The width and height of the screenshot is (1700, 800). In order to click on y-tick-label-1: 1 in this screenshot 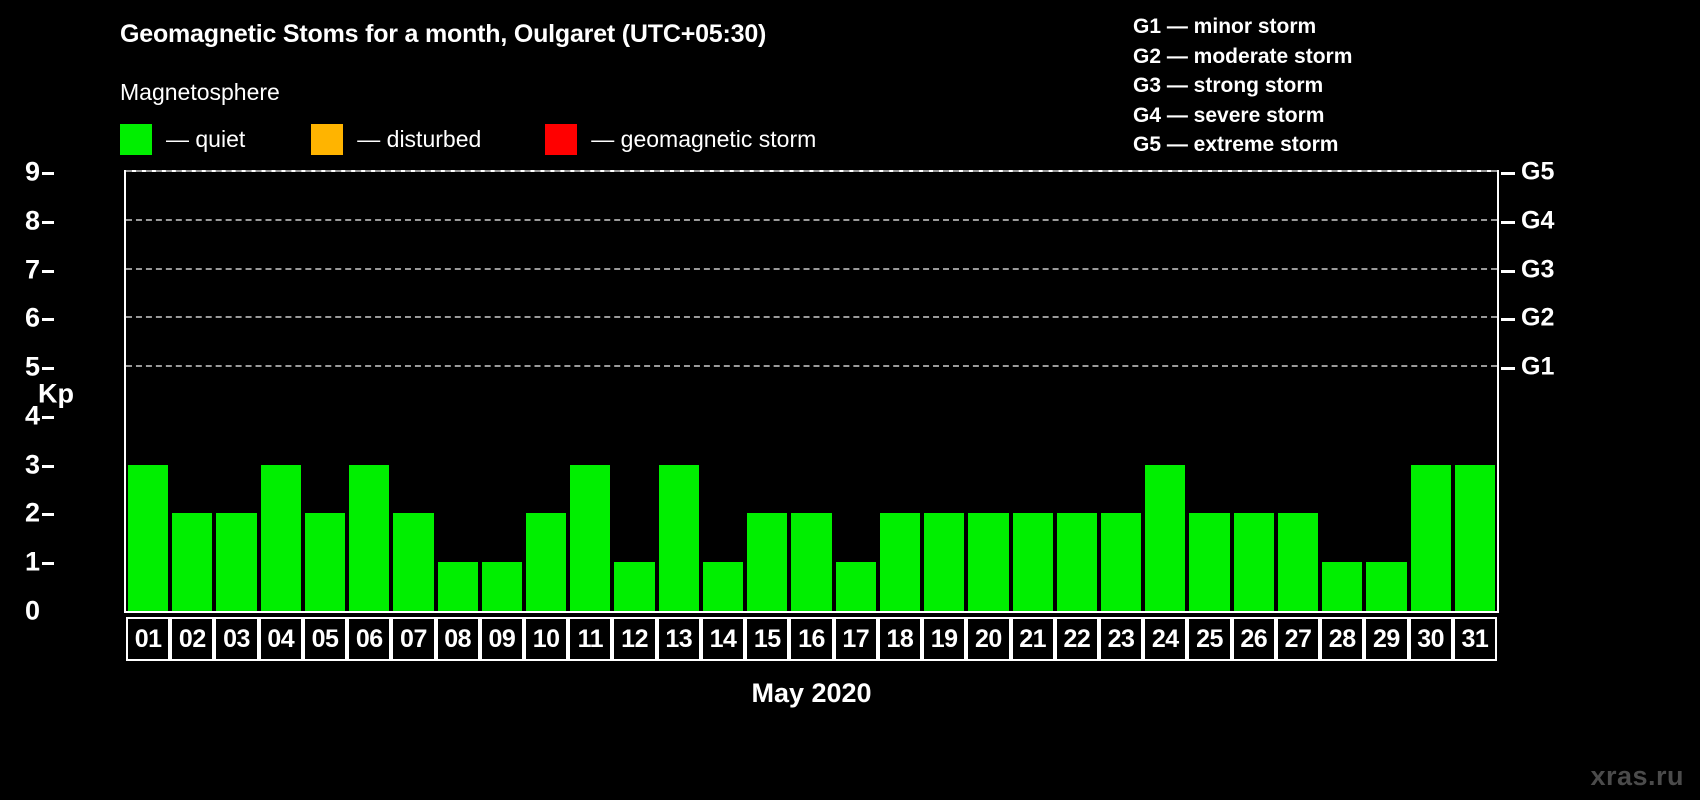, I will do `click(32, 561)`.